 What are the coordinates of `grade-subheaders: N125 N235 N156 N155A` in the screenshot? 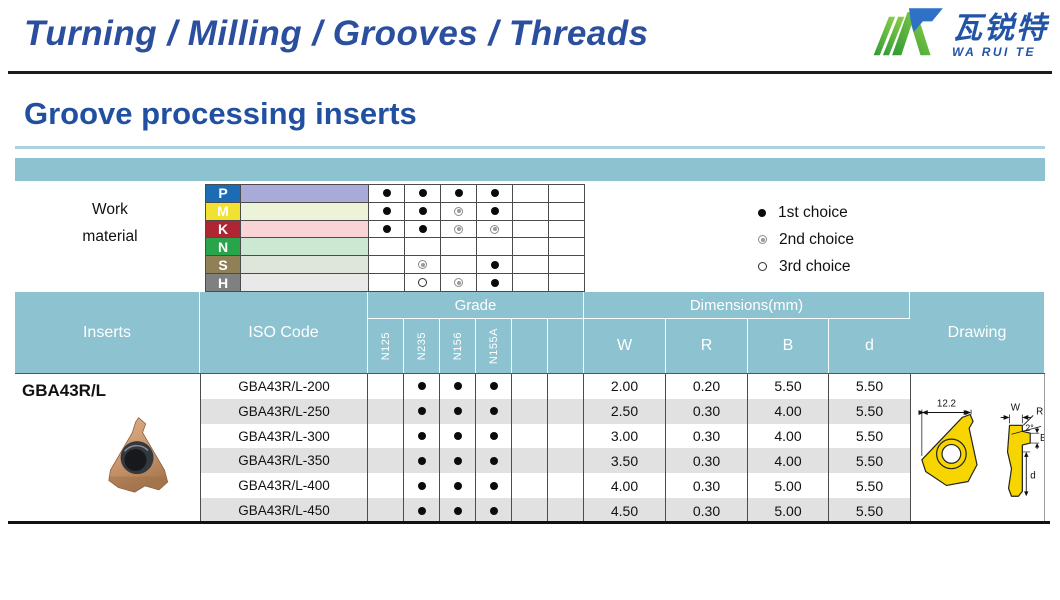 It's located at (476, 346).